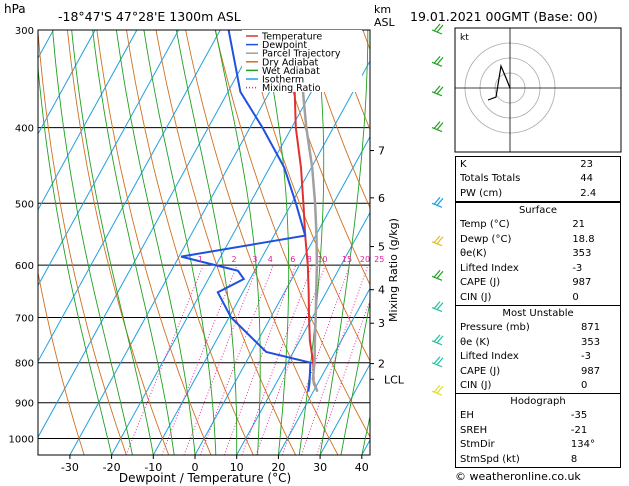  Describe the element at coordinates (485, 225) in the screenshot. I see `row-label: Temp (°C)` at that location.